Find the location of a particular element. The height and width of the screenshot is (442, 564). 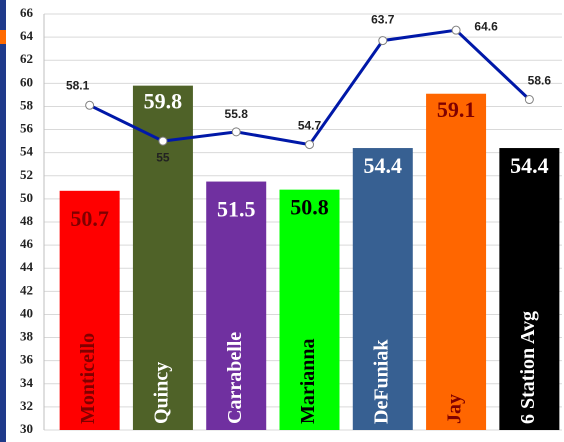

category-label: Jay is located at coordinates (455, 409).